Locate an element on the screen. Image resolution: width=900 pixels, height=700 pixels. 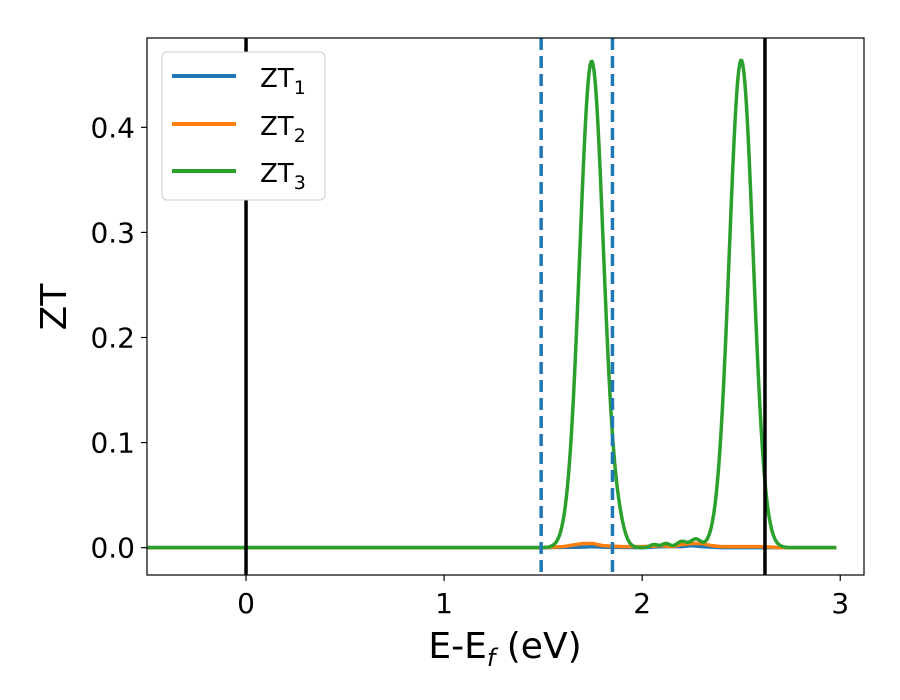
legend-label-zt1: ZT1 is located at coordinates (283, 81).